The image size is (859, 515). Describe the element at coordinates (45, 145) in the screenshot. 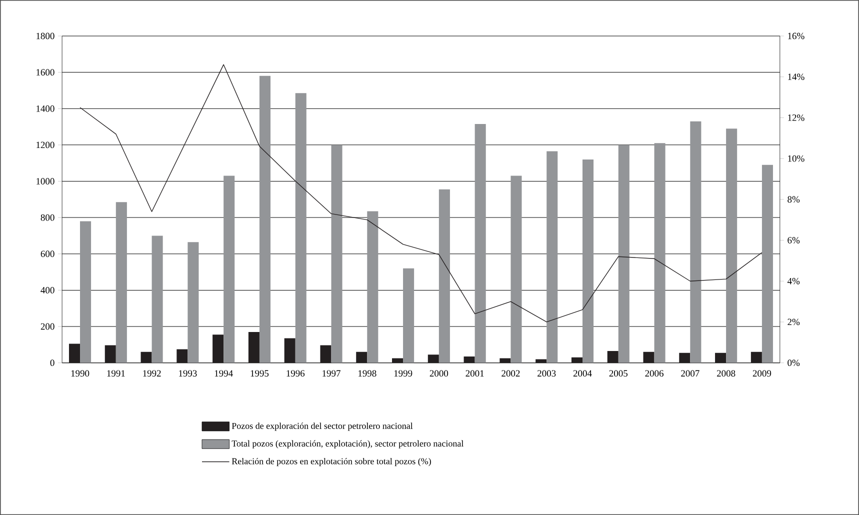

I see `y-tick-label: 1200` at that location.